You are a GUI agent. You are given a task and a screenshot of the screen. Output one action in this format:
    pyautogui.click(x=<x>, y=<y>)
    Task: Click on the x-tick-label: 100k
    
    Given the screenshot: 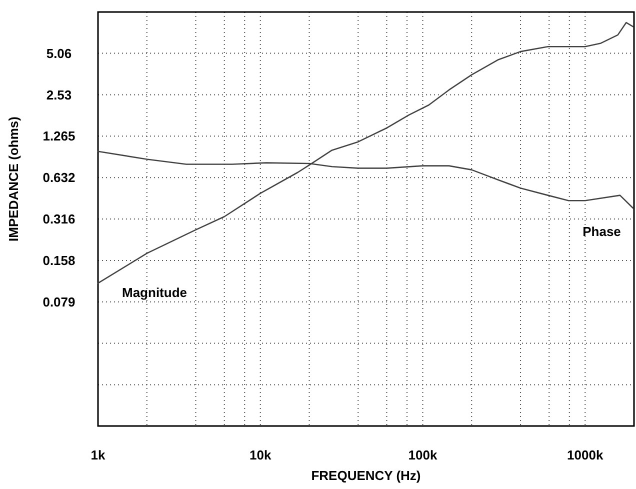 What is the action you would take?
    pyautogui.click(x=423, y=455)
    